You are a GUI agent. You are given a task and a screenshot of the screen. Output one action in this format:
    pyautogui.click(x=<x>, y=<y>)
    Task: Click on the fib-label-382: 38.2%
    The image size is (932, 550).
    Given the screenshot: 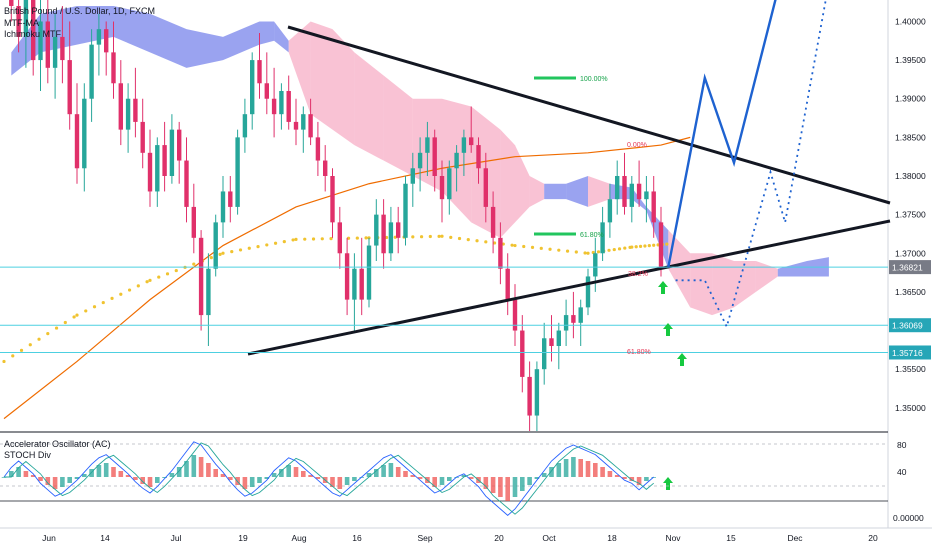 What is the action you would take?
    pyautogui.click(x=638, y=274)
    